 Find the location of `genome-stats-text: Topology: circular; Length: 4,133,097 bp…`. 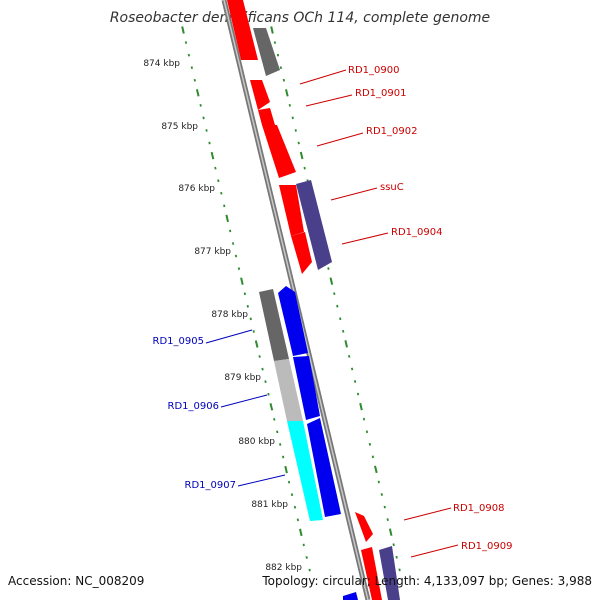

genome-stats-text: Topology: circular; Length: 4,133,097 bp… is located at coordinates (427, 581).